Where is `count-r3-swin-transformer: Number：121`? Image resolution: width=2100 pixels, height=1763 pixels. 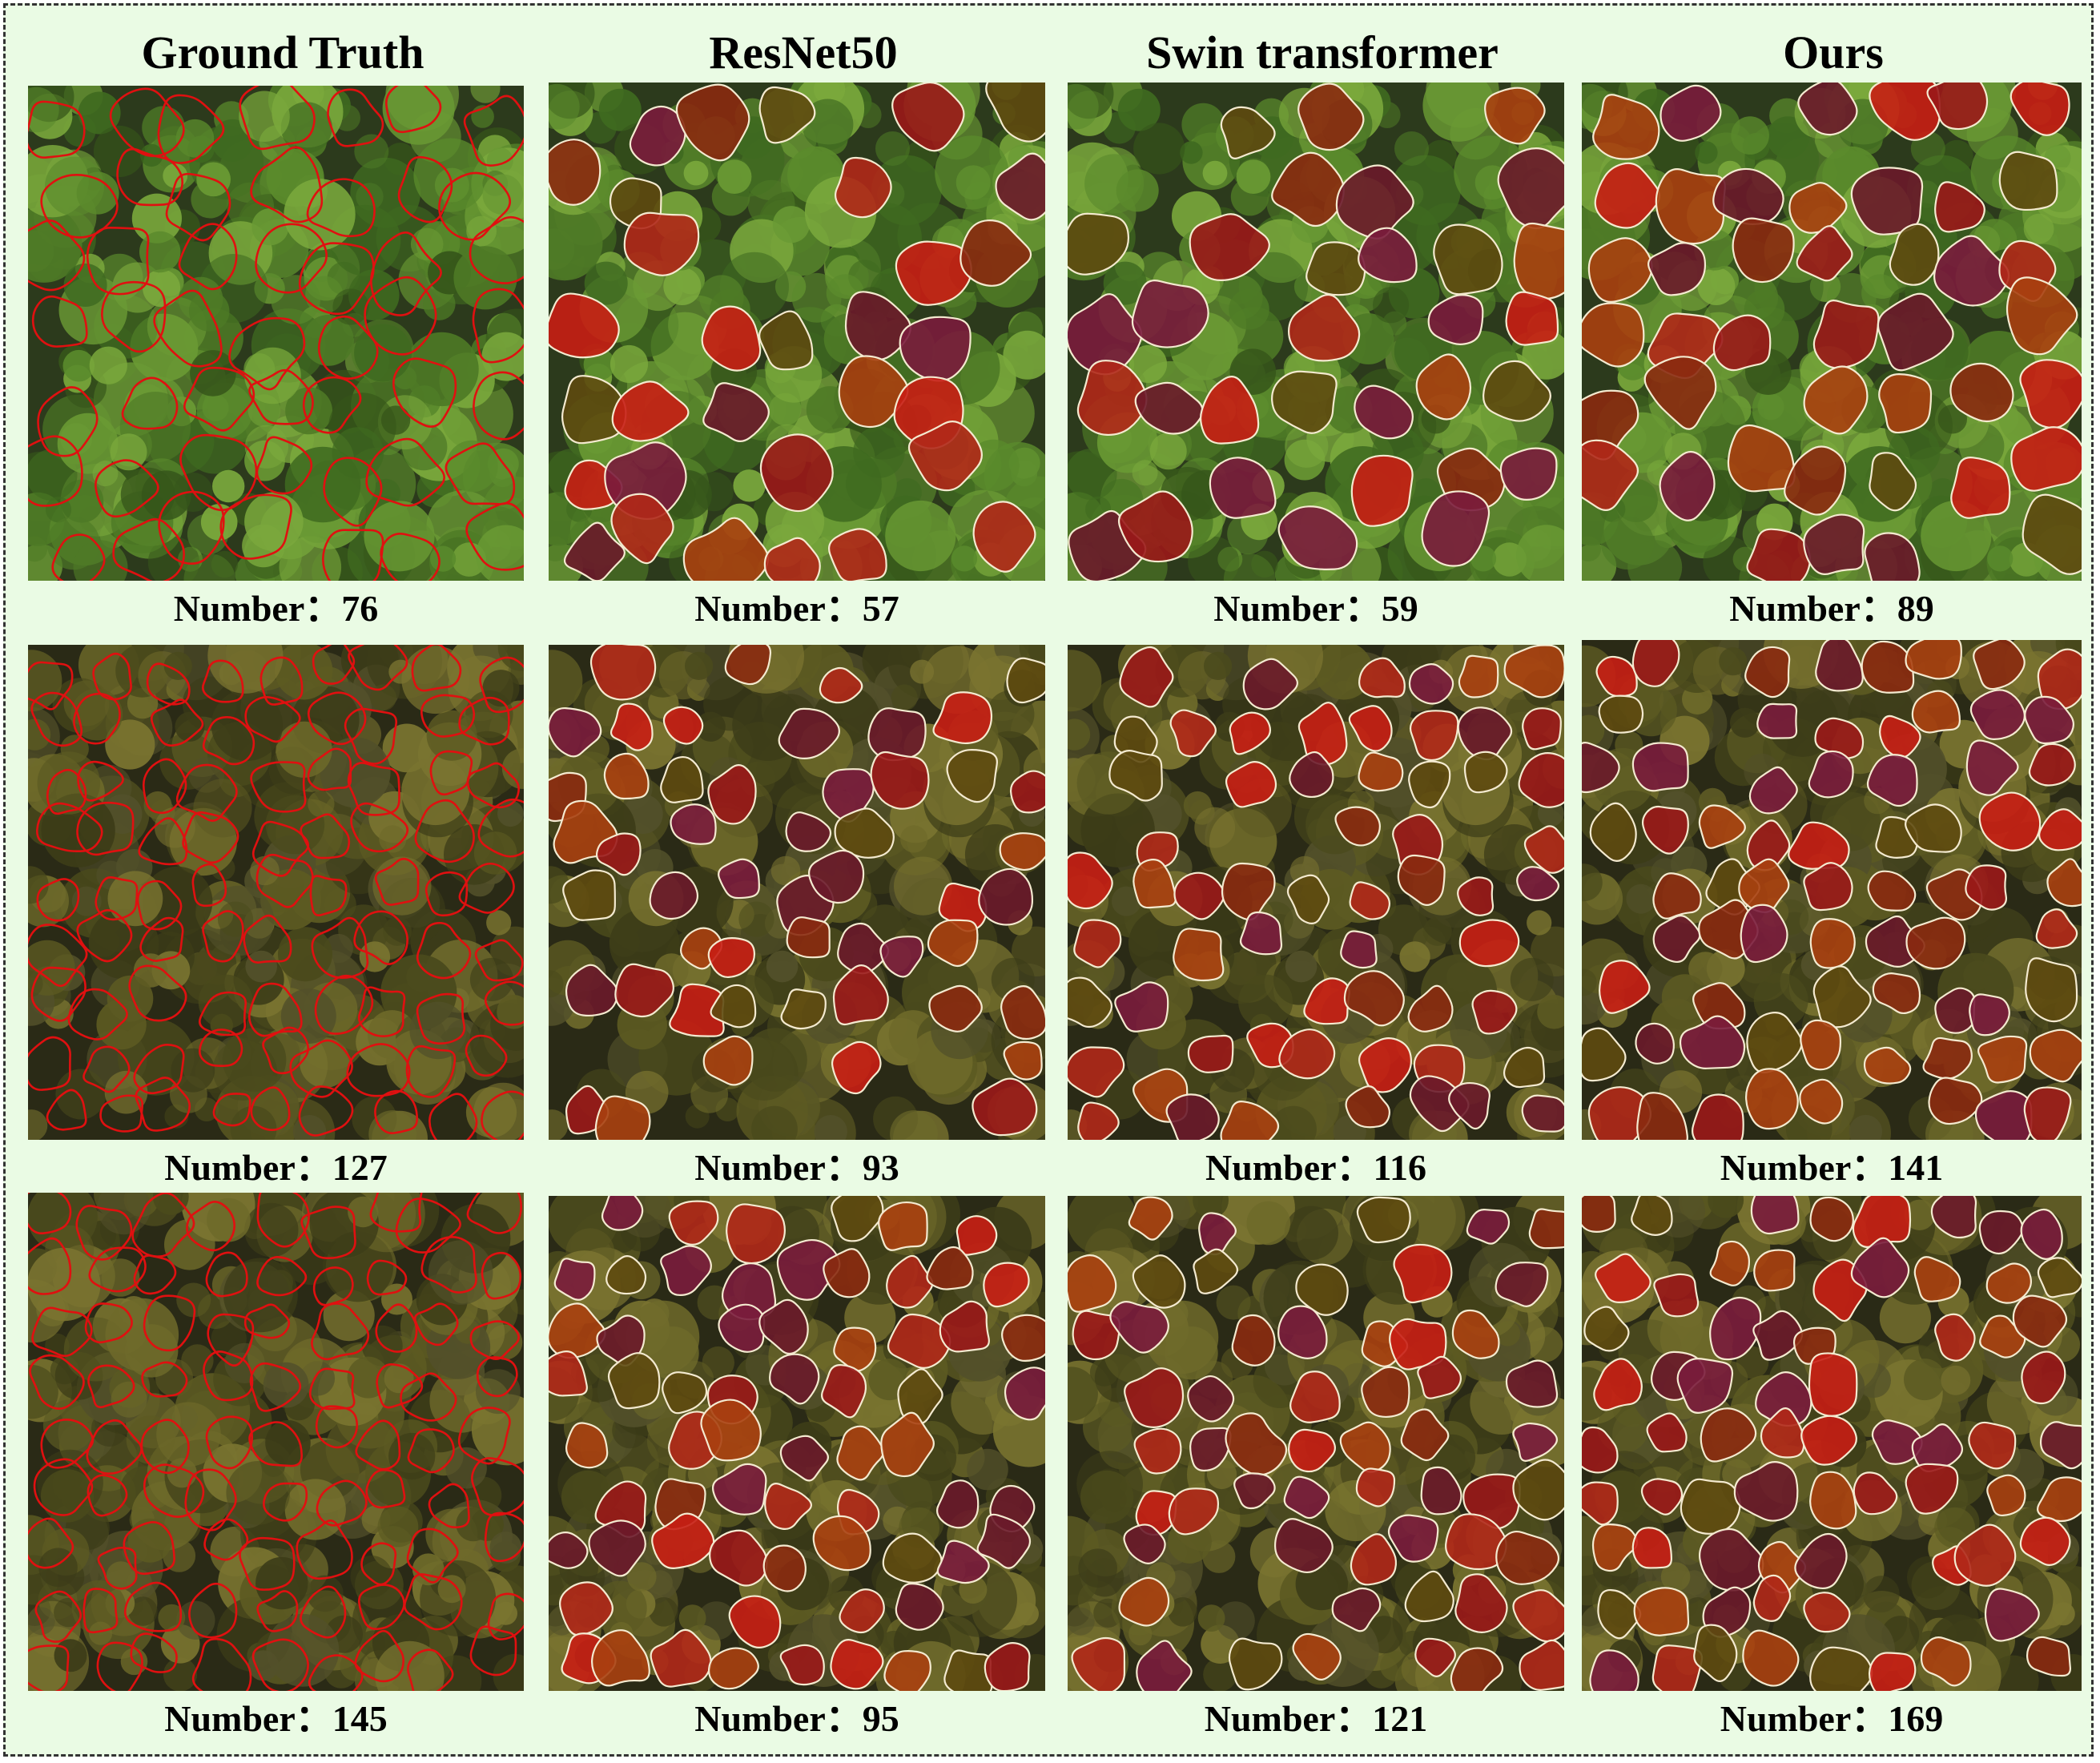 count-r3-swin-transformer: Number：121 is located at coordinates (1316, 1718).